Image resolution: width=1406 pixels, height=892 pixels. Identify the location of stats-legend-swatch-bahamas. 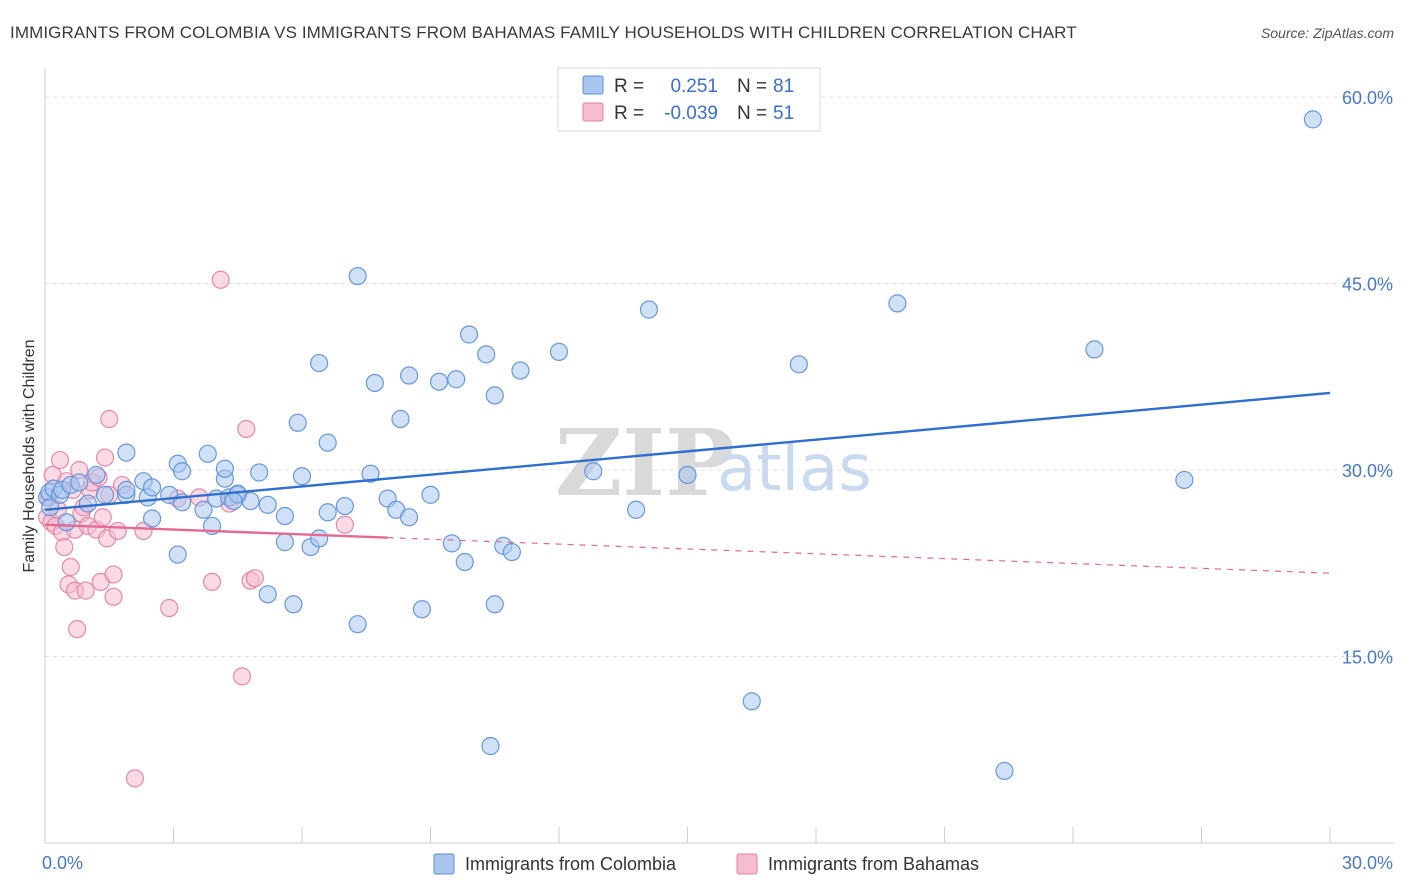
(593, 112).